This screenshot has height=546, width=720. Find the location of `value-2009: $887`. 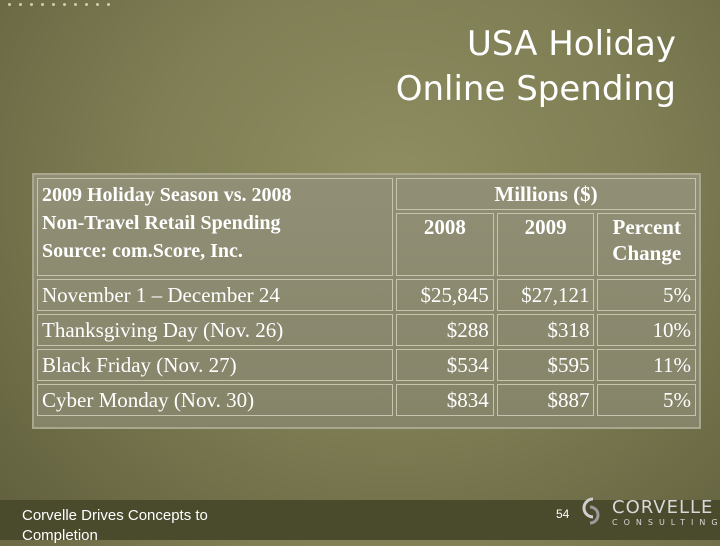

value-2009: $887 is located at coordinates (545, 400).